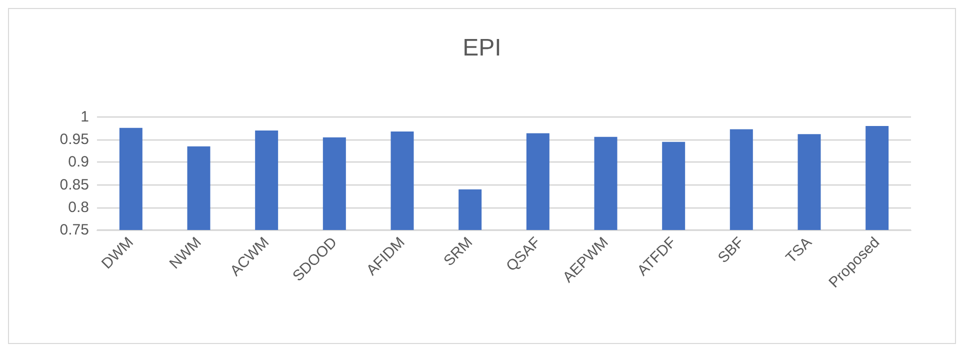 Image resolution: width=968 pixels, height=356 pixels. What do you see at coordinates (74, 230) in the screenshot?
I see `y-tick-label: 0.75` at bounding box center [74, 230].